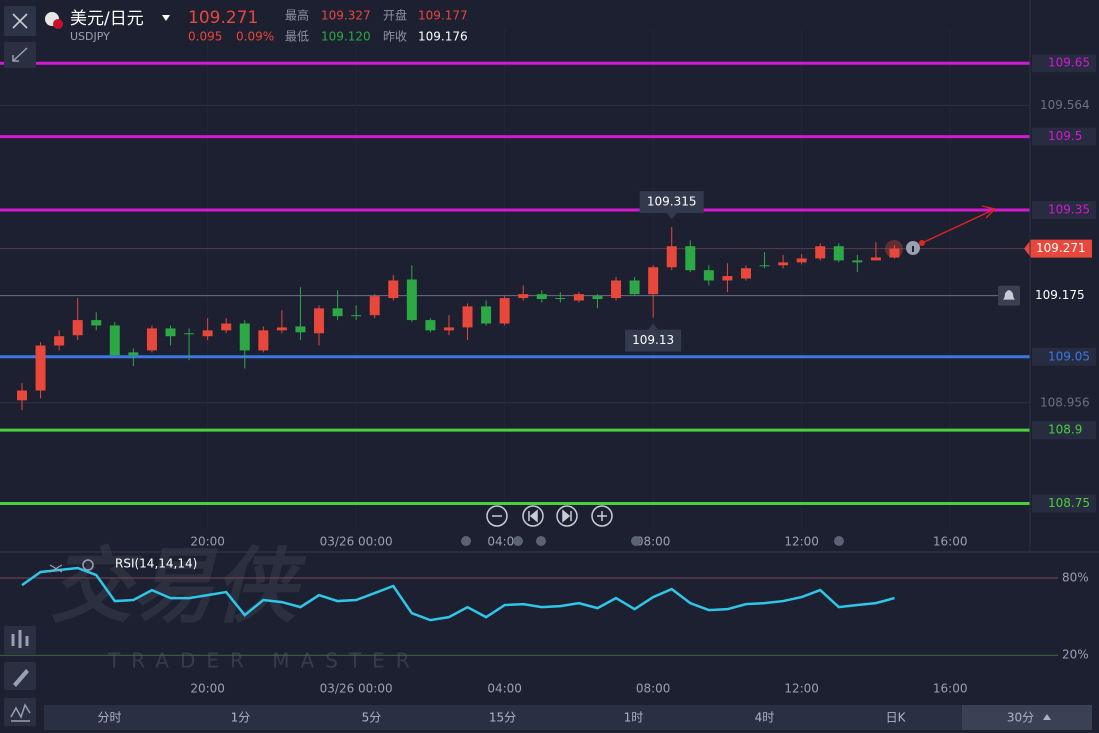 This screenshot has width=1099, height=733. I want to click on tab-caret, so click(1047, 717).